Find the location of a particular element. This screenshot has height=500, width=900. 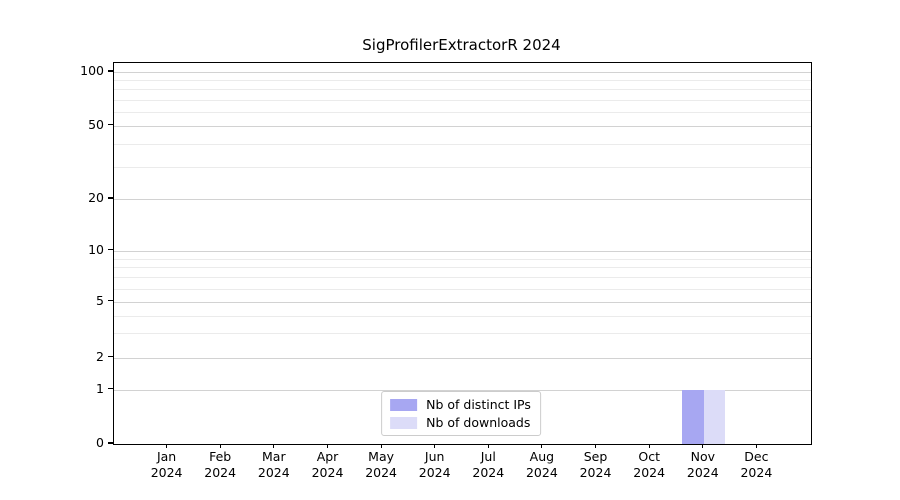

x-tick-label: Apr 2024 is located at coordinates (328, 464).